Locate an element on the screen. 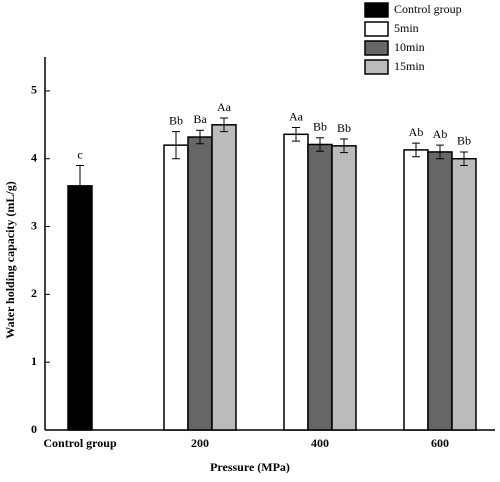  y-tick-label: 3 is located at coordinates (34, 225).